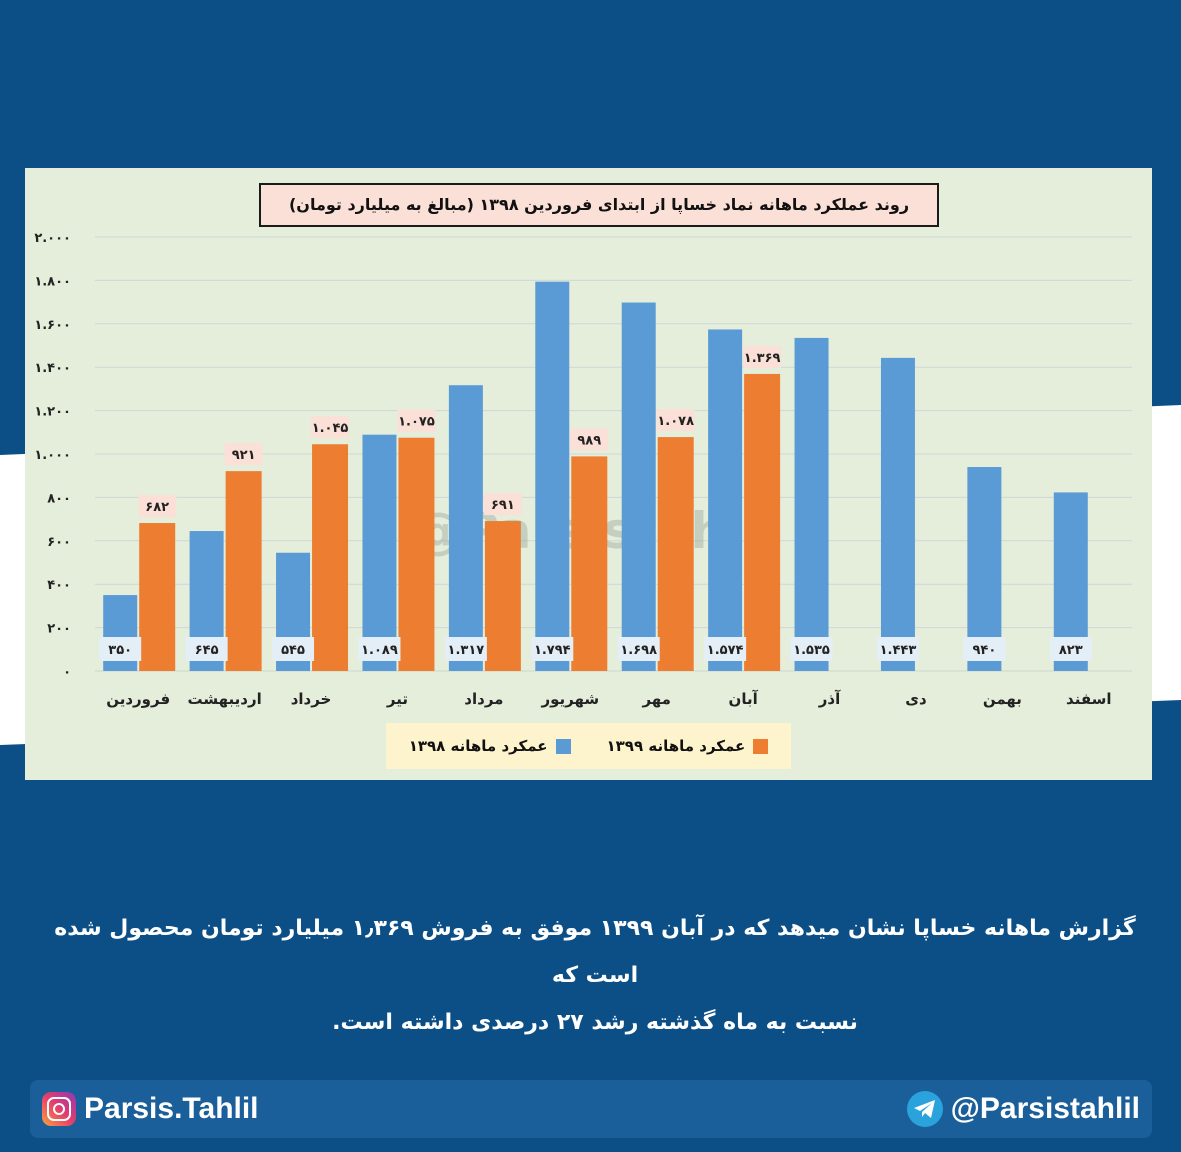 The image size is (1181, 1152). Describe the element at coordinates (916, 699) in the screenshot. I see `x-tick-label: دی` at that location.